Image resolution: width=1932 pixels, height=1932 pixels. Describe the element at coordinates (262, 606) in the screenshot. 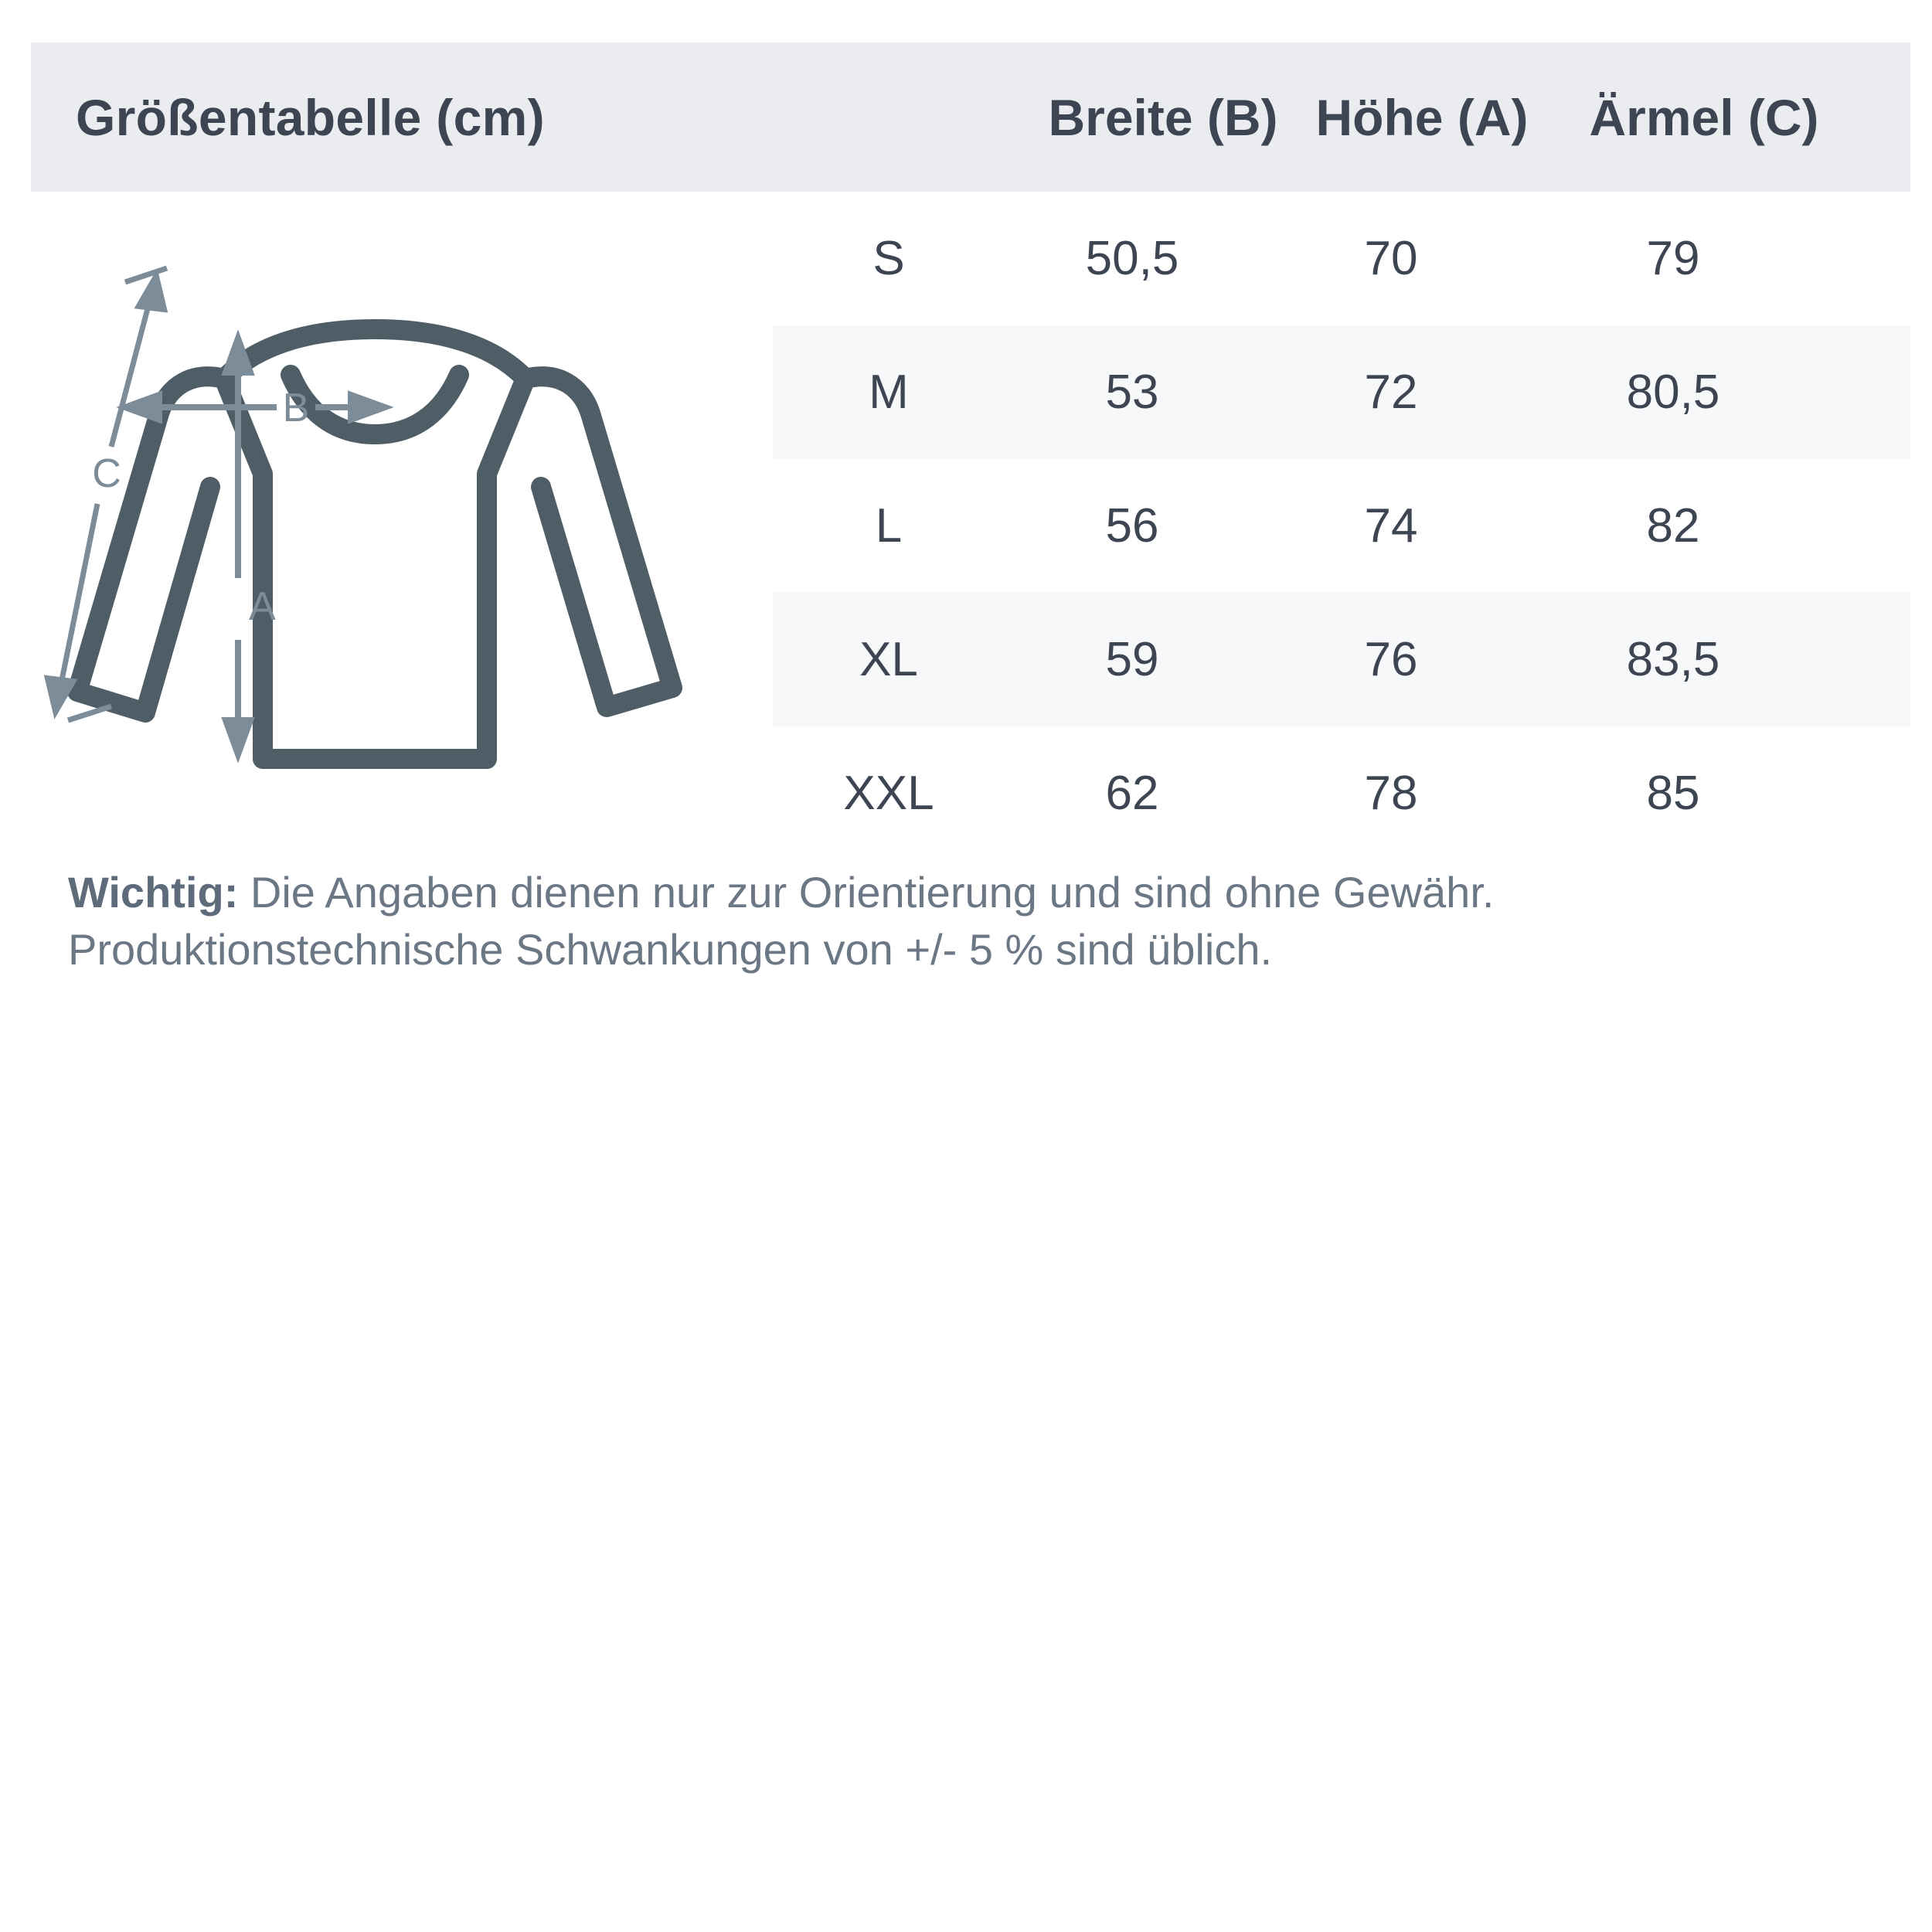

I see `dimension-label-a: A` at that location.